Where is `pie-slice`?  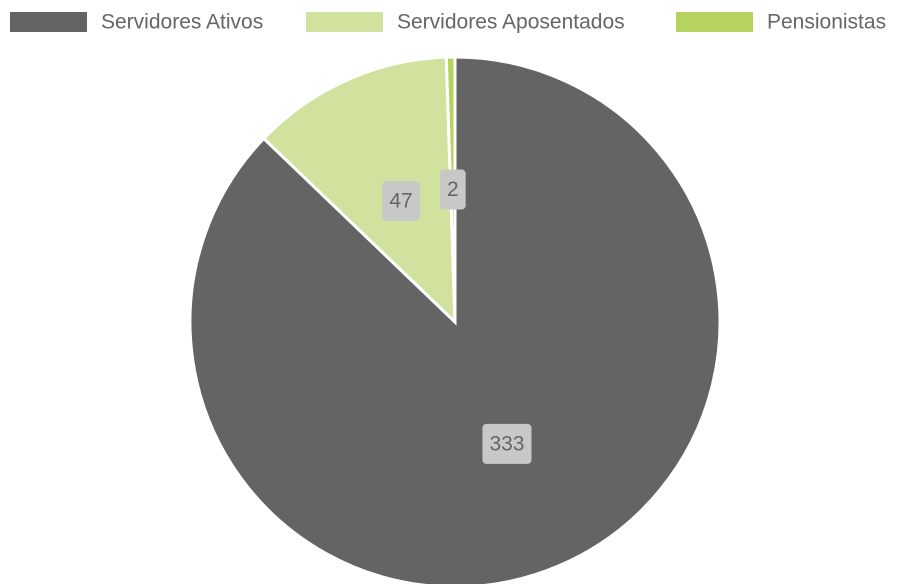 pie-slice is located at coordinates (359, 190).